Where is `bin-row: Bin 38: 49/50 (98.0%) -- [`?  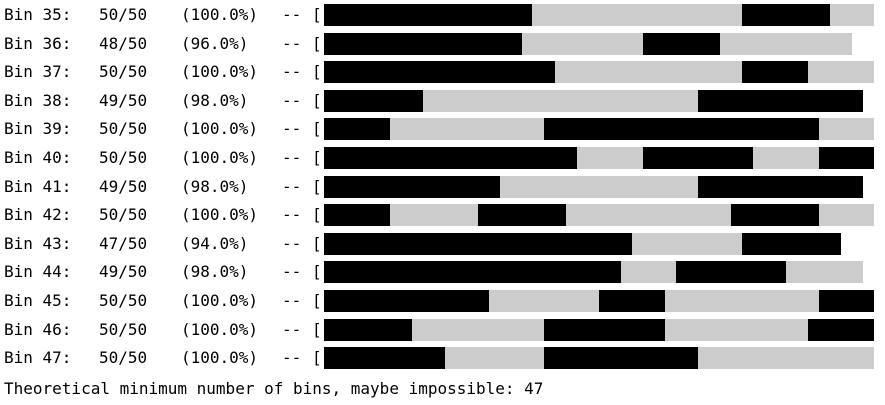 bin-row: Bin 38: 49/50 (98.0%) -- [ is located at coordinates (444, 101).